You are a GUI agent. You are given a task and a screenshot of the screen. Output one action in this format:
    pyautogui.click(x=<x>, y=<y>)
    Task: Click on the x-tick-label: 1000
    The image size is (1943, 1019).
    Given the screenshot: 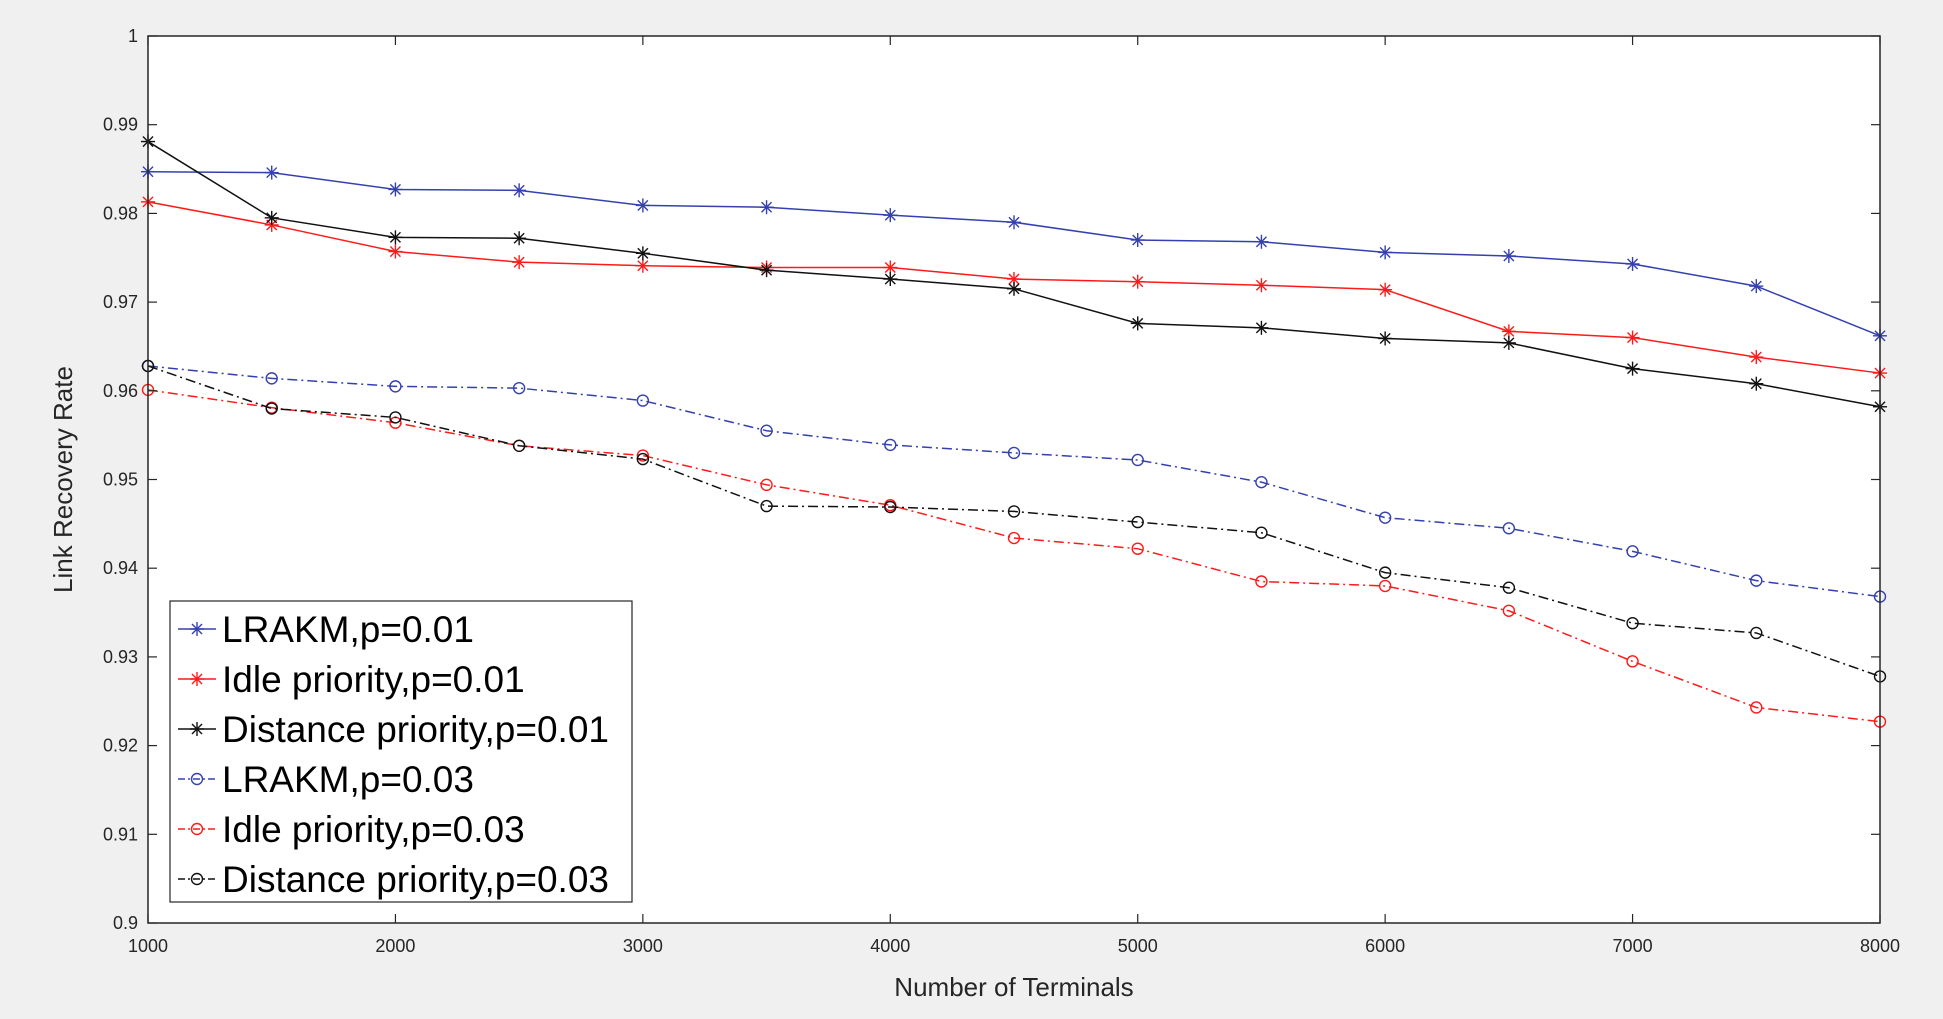 What is the action you would take?
    pyautogui.click(x=148, y=946)
    